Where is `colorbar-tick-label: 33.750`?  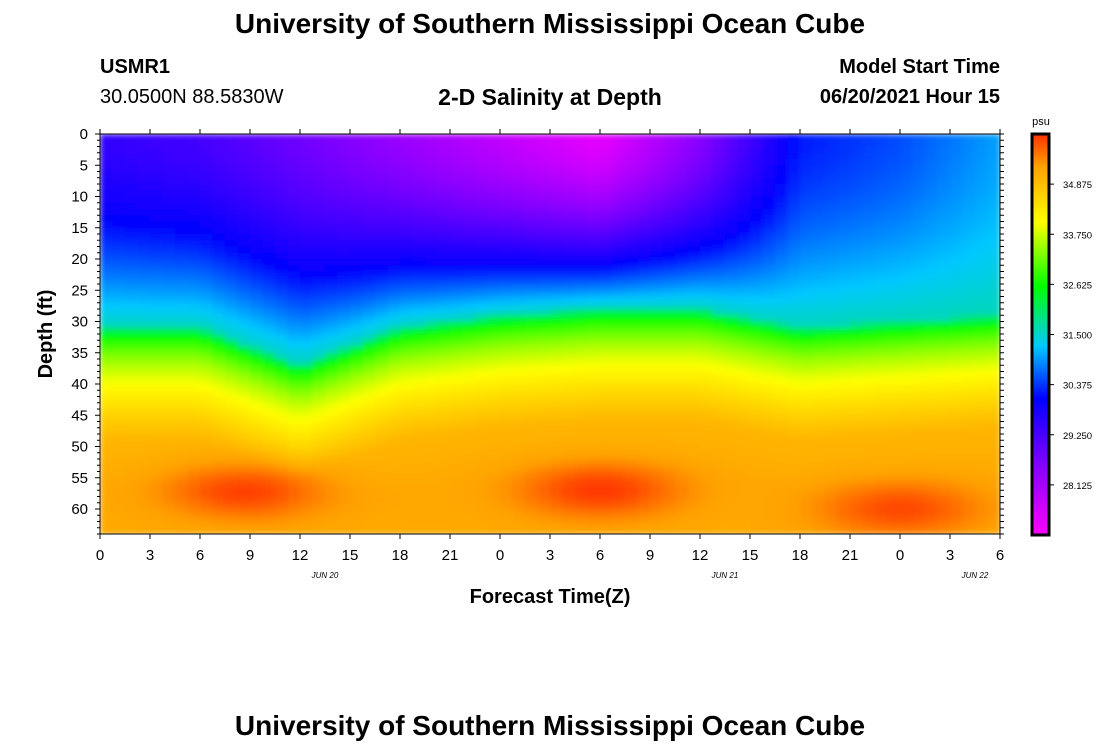
colorbar-tick-label: 33.750 is located at coordinates (1077, 235).